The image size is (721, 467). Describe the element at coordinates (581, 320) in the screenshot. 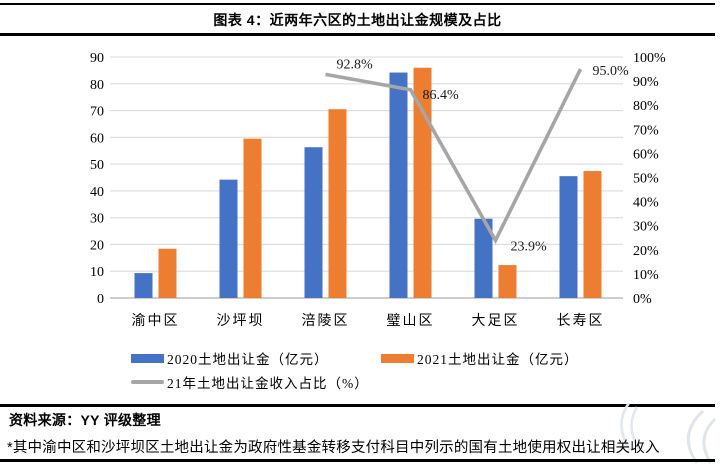

I see `x-axis-category-label: 长寿区` at that location.